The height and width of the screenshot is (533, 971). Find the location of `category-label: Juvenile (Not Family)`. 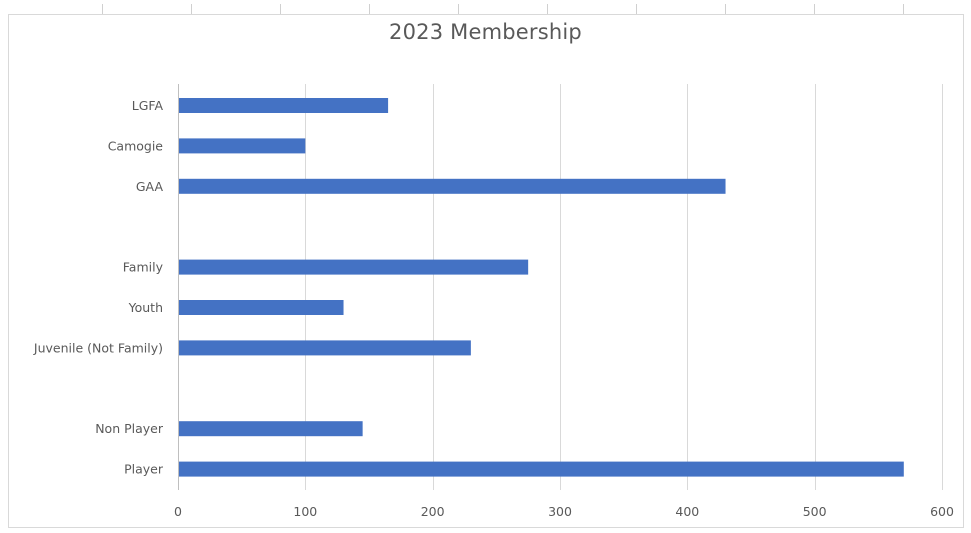

category-label: Juvenile (Not Family) is located at coordinates (98, 347).